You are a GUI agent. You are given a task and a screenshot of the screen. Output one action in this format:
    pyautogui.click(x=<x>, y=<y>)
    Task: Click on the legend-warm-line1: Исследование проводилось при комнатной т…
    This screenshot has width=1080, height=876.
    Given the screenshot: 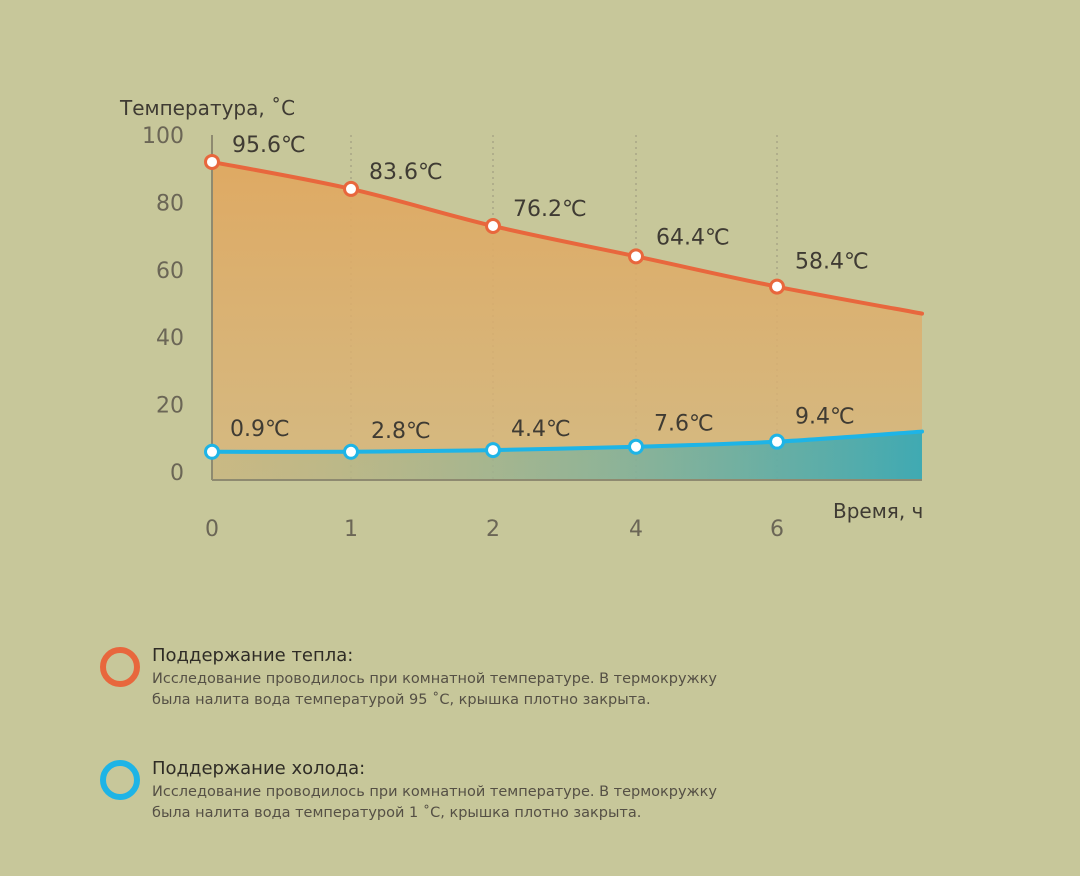 What is the action you would take?
    pyautogui.click(x=434, y=679)
    